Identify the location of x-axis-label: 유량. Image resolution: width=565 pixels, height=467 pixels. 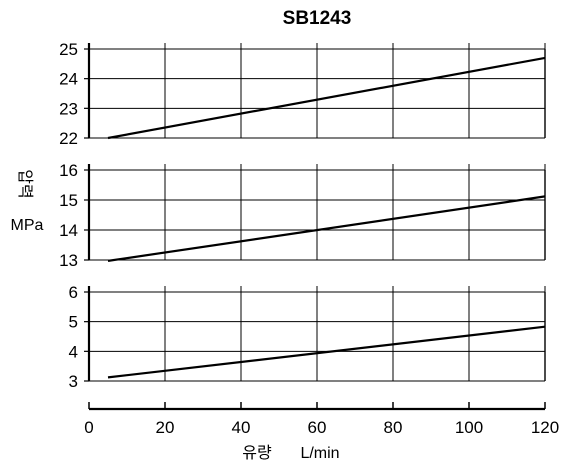
(257, 452).